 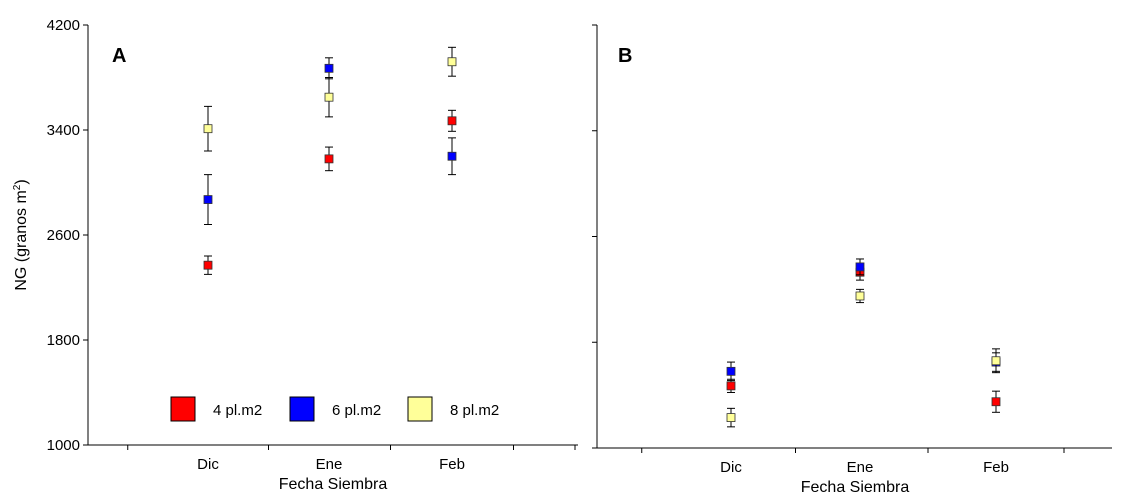 What do you see at coordinates (452, 464) in the screenshot?
I see `panel-a-x-tick-label: Feb` at bounding box center [452, 464].